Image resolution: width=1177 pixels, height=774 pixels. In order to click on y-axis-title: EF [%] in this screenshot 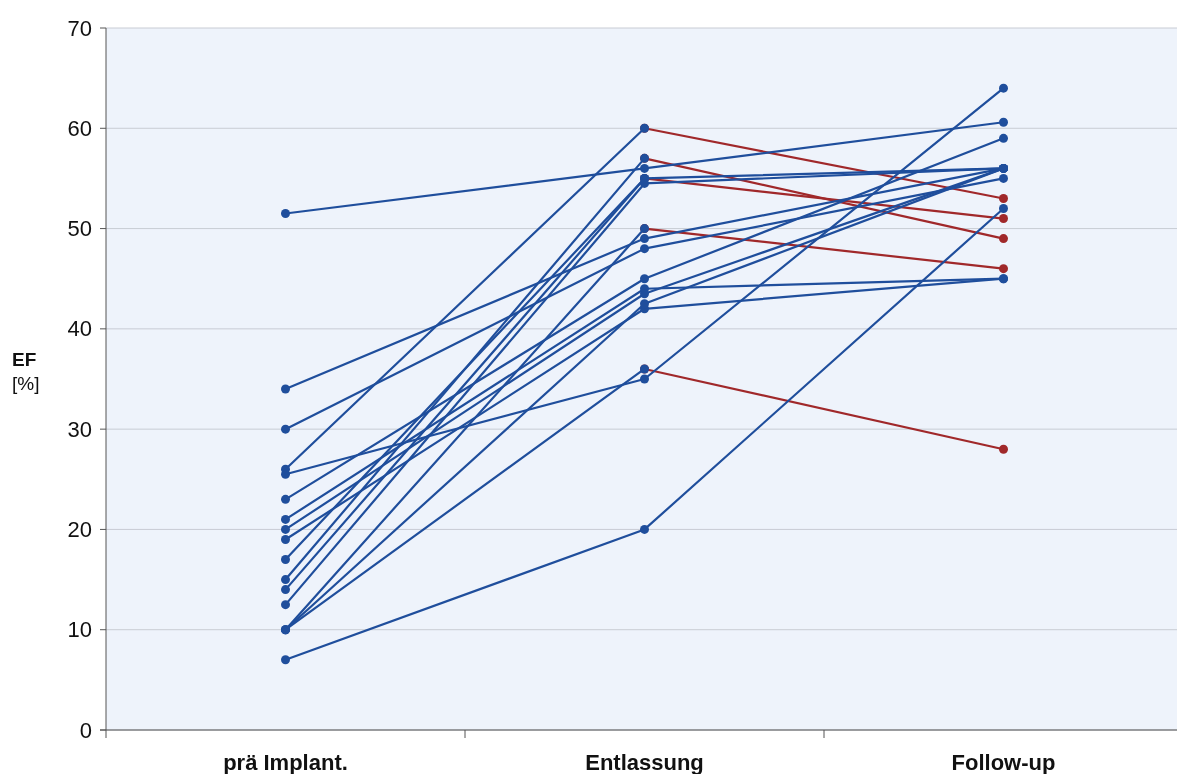, I will do `click(26, 371)`.